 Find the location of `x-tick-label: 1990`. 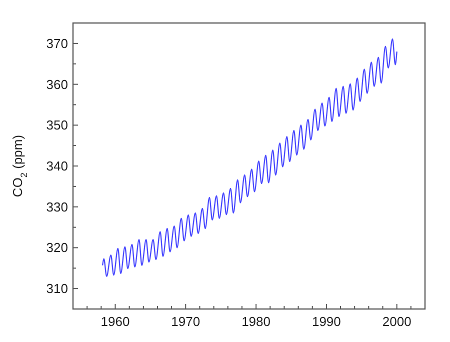

x-tick-label: 1990 is located at coordinates (326, 321).